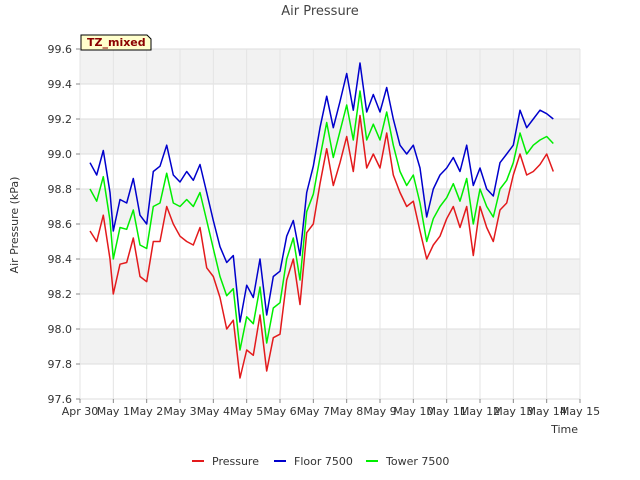 Image resolution: width=640 pixels, height=480 pixels. What do you see at coordinates (80, 411) in the screenshot?
I see `x-tick-label: Apr 30` at bounding box center [80, 411].